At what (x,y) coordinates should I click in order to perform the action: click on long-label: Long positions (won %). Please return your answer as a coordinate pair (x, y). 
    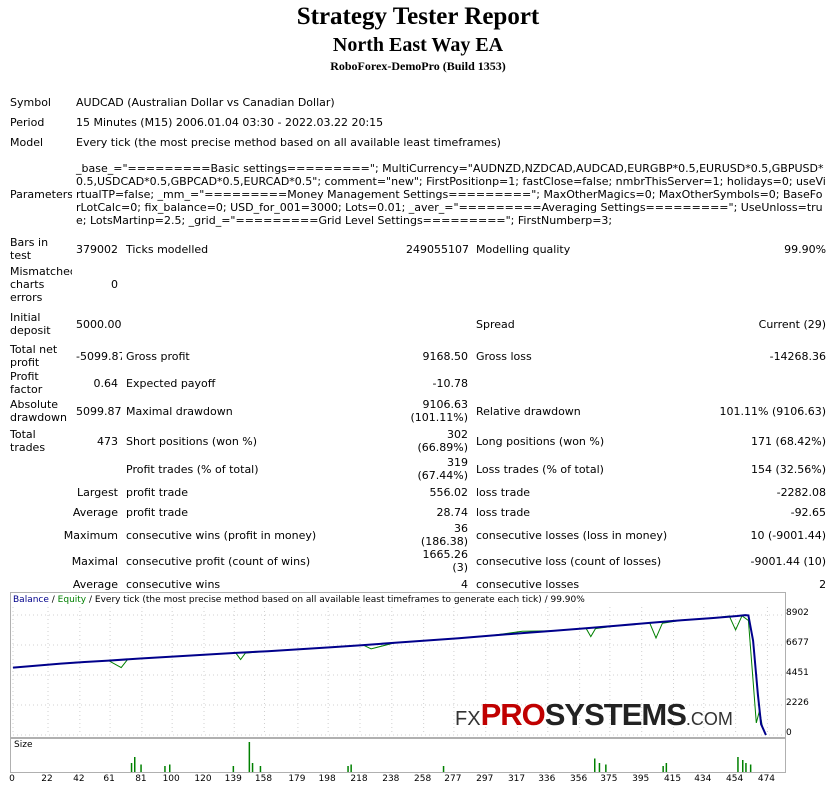
    Looking at the image, I should click on (540, 441).